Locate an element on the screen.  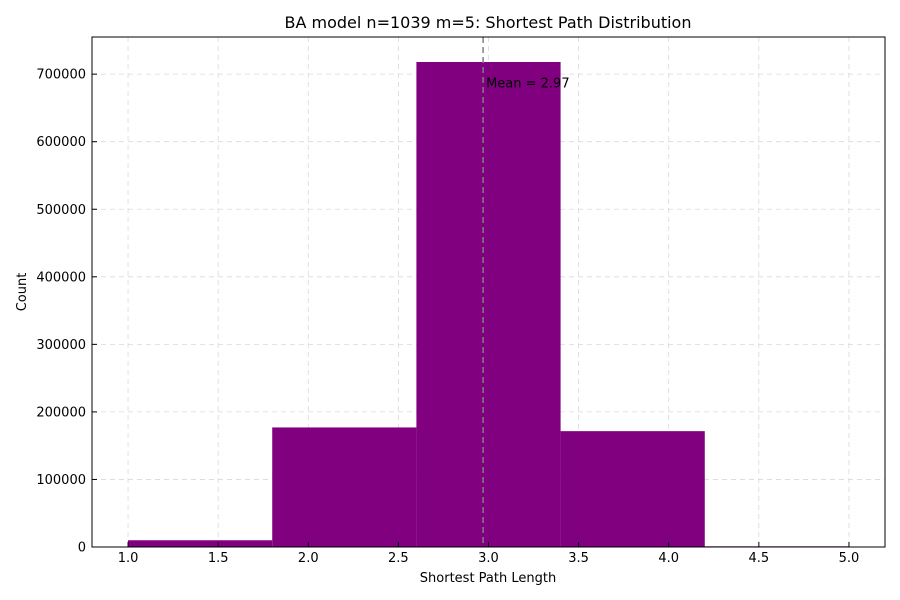
mean-annotation: Mean = 2.97 is located at coordinates (528, 84).